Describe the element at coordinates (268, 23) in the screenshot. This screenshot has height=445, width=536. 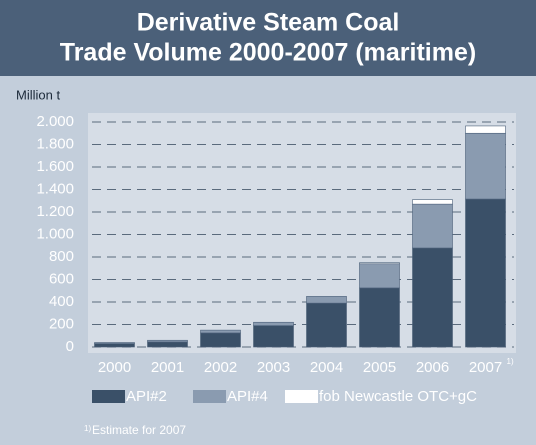
I see `chart-title: Derivative Steam Coal` at that location.